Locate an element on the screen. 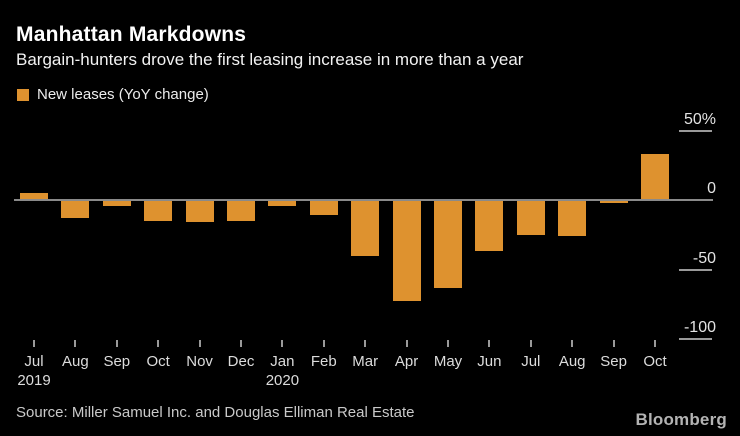  x-axis-month-label: Apr is located at coordinates (406, 361).